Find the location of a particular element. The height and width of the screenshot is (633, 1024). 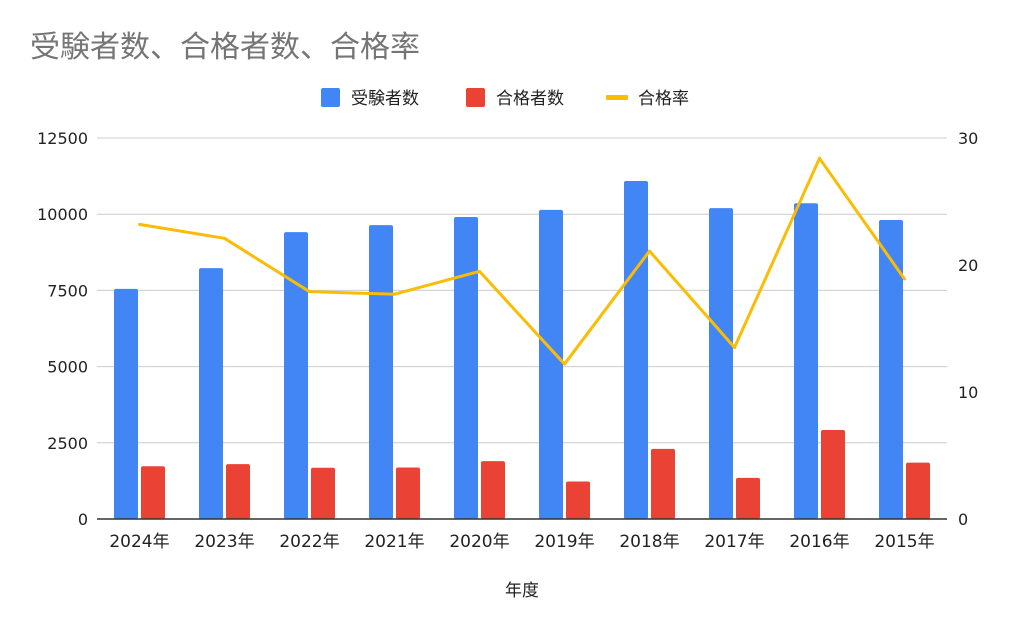

x-tick-label: 2022年 is located at coordinates (309, 542).